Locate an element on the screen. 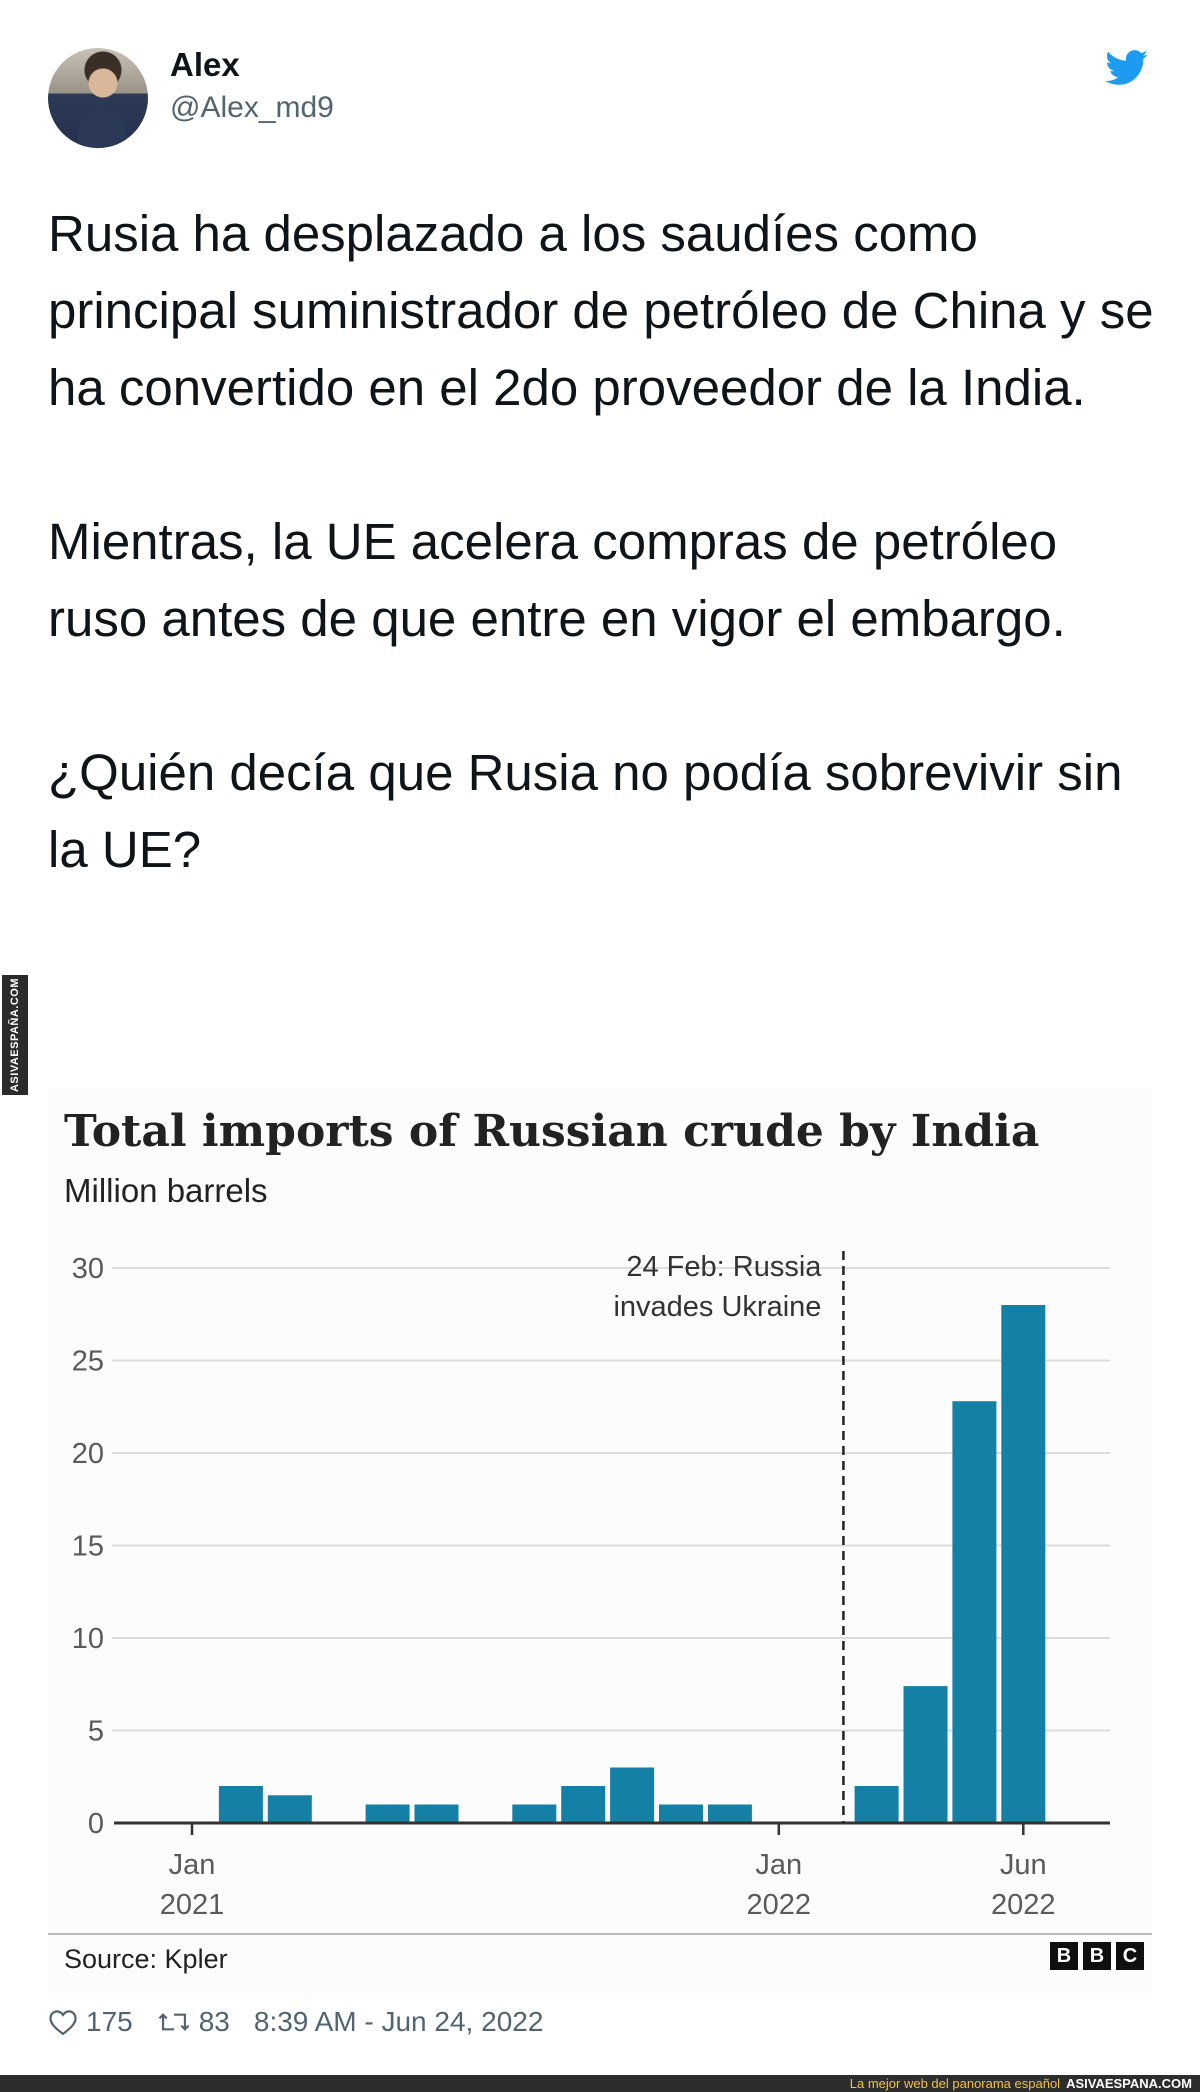 Image resolution: width=1200 pixels, height=2092 pixels. tweet-timestamp: 8:39 AM - Jun 24, 2022 is located at coordinates (398, 2021).